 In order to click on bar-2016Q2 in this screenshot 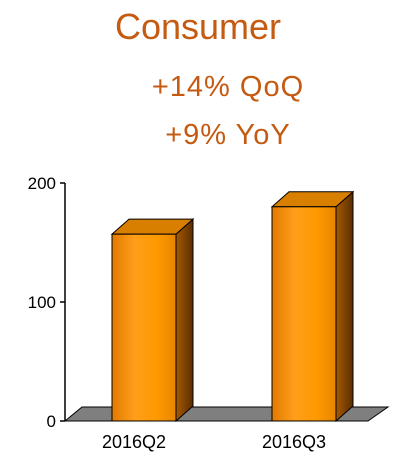, I will do `click(152, 320)`.